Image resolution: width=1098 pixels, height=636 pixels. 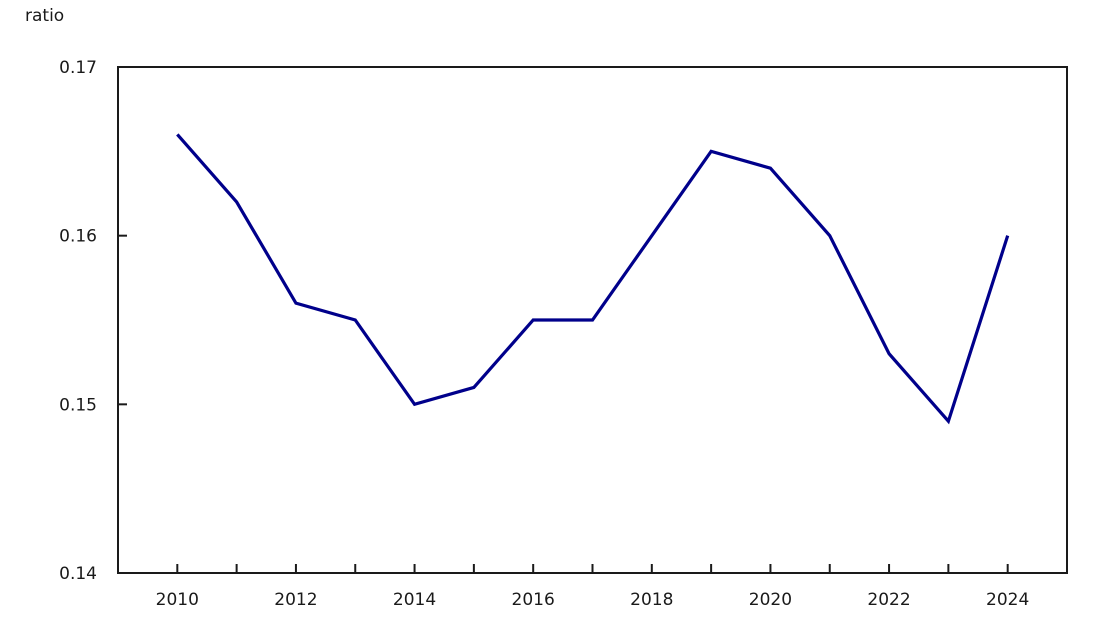 What do you see at coordinates (78, 68) in the screenshot?
I see `y-axis-tick-label: 0.17` at bounding box center [78, 68].